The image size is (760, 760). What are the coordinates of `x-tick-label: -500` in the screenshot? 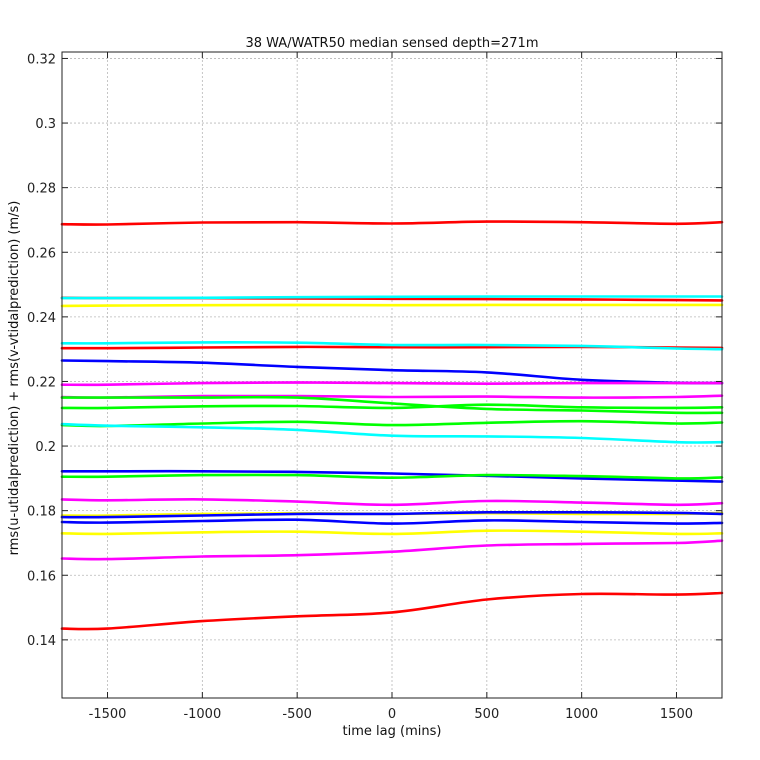 It's located at (297, 714).